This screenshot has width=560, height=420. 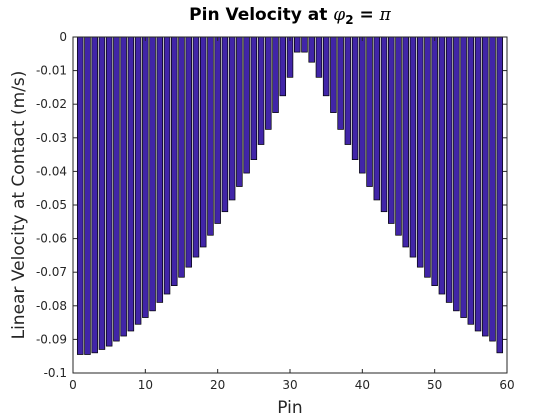 What do you see at coordinates (51, 205) in the screenshot?
I see `y-tick-label: -0.05` at bounding box center [51, 205].